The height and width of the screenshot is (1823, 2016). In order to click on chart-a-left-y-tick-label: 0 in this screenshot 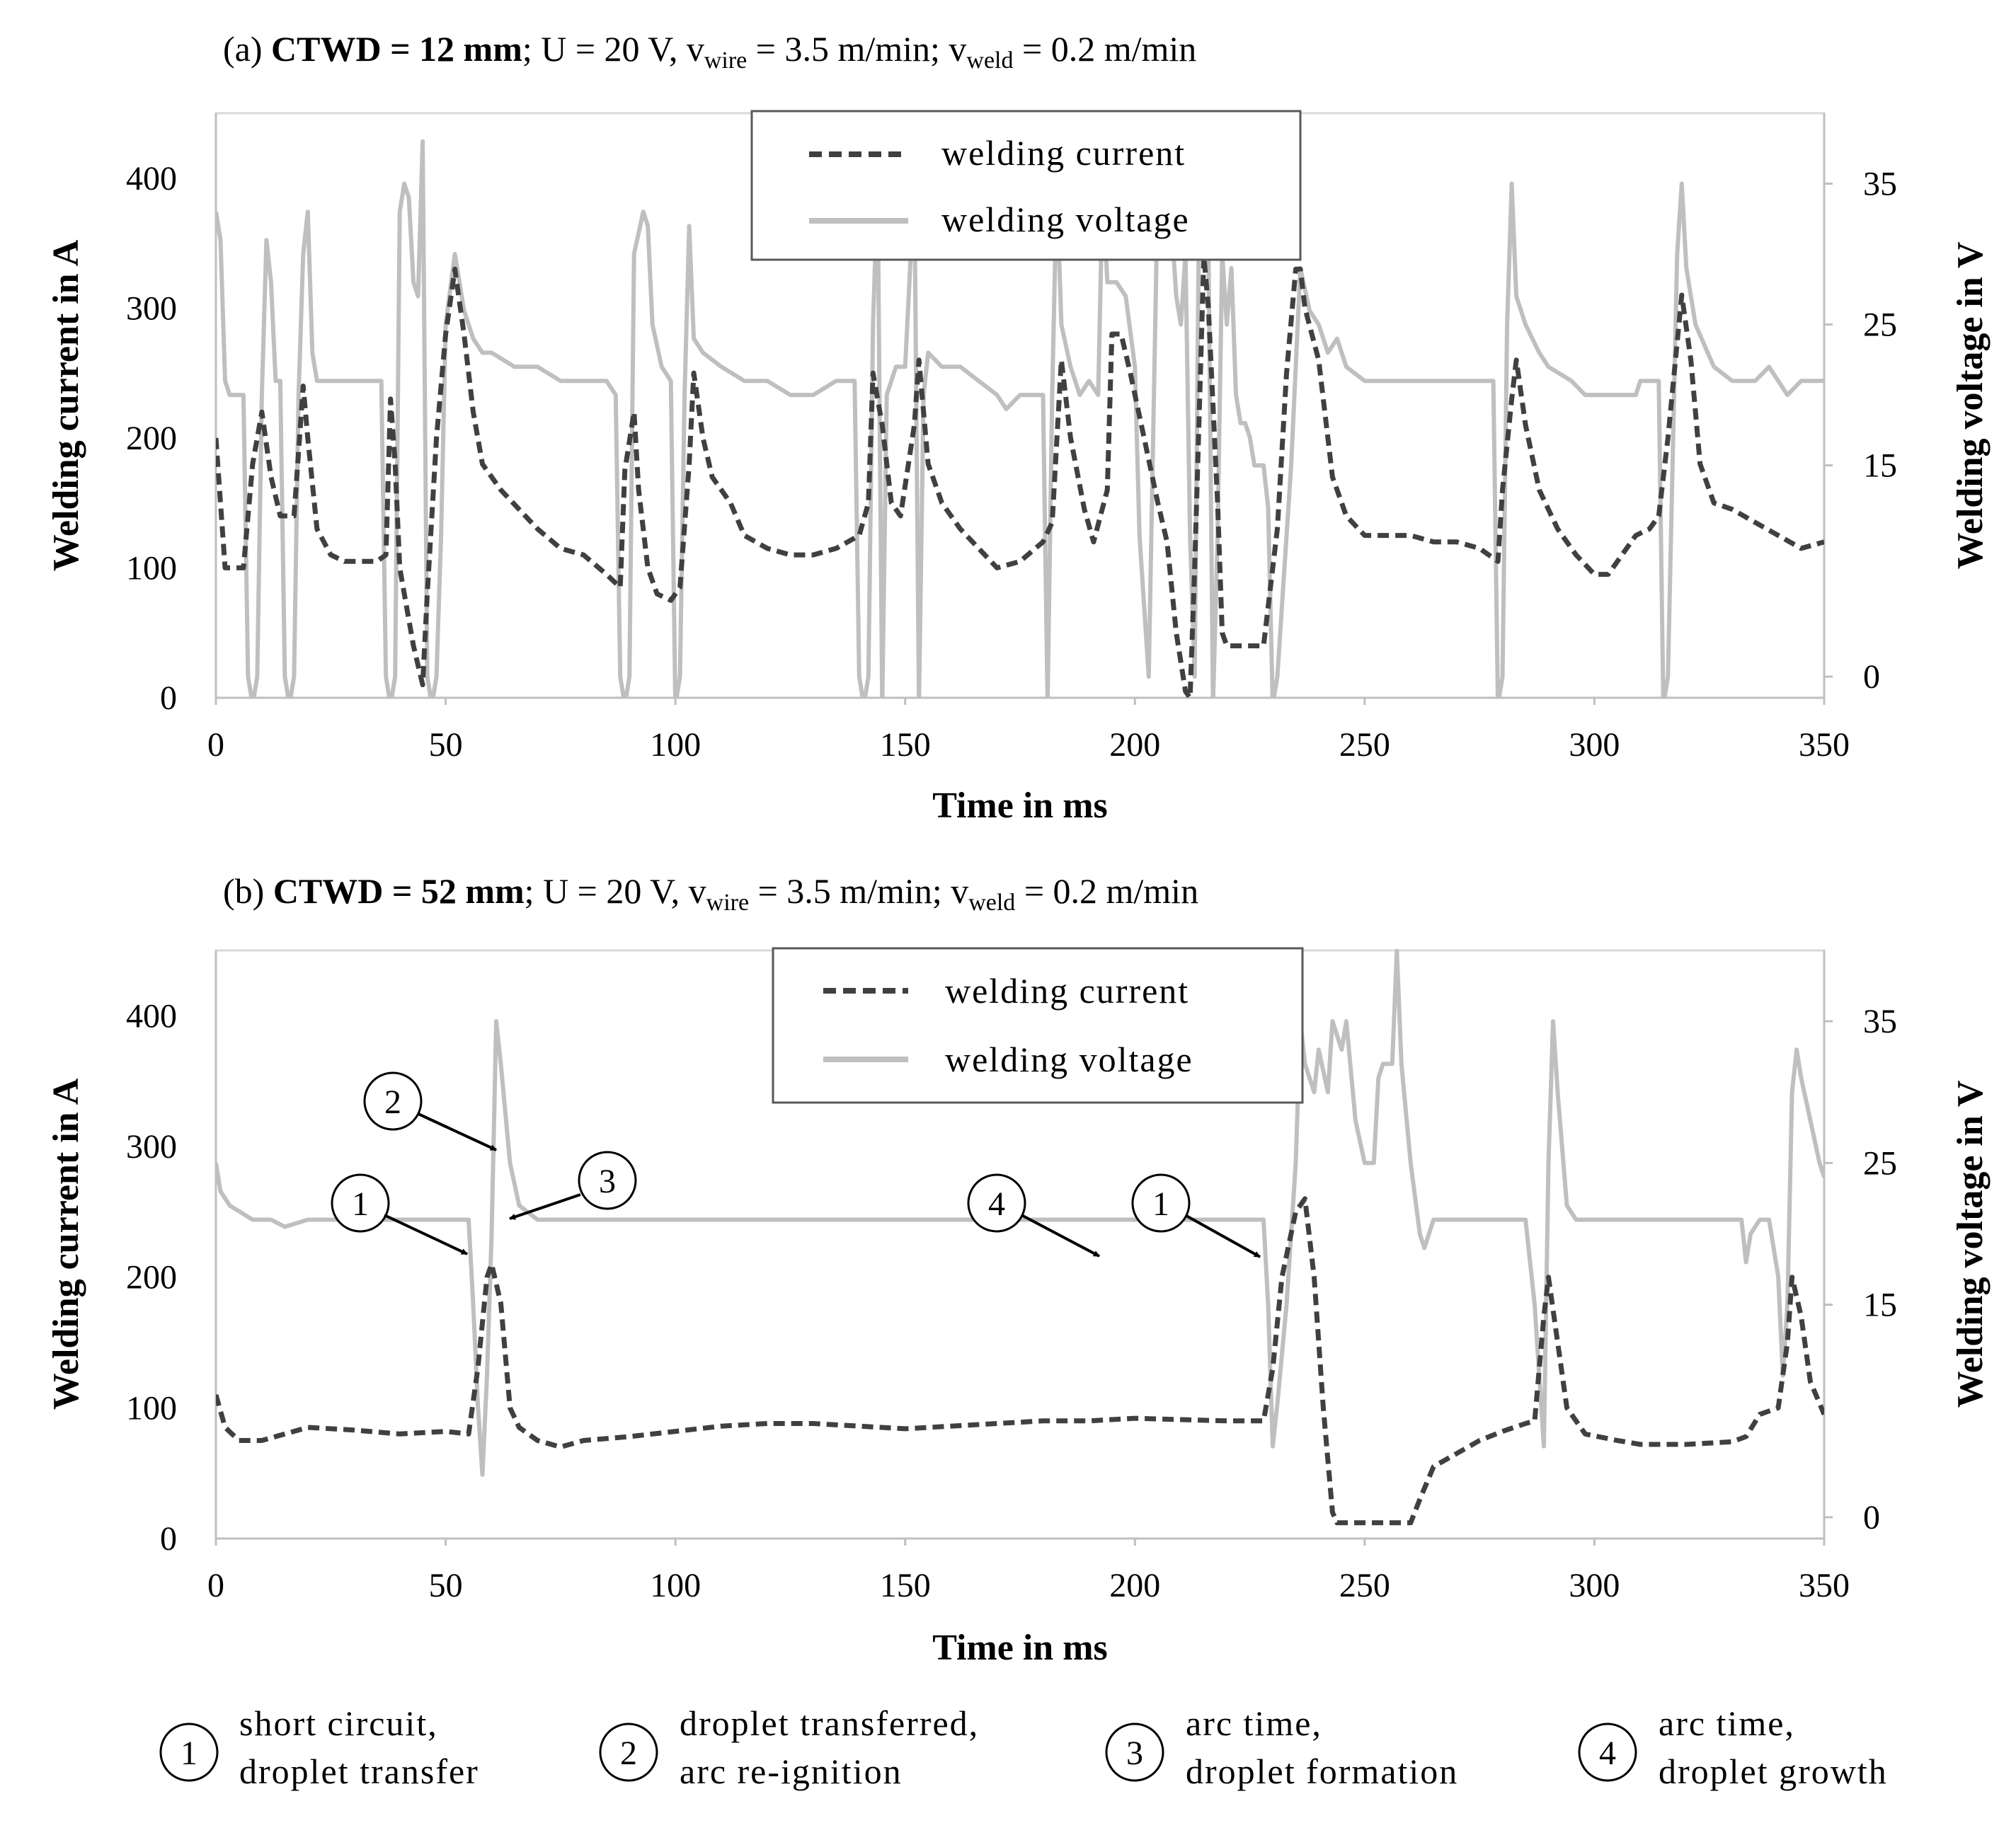, I will do `click(168, 698)`.